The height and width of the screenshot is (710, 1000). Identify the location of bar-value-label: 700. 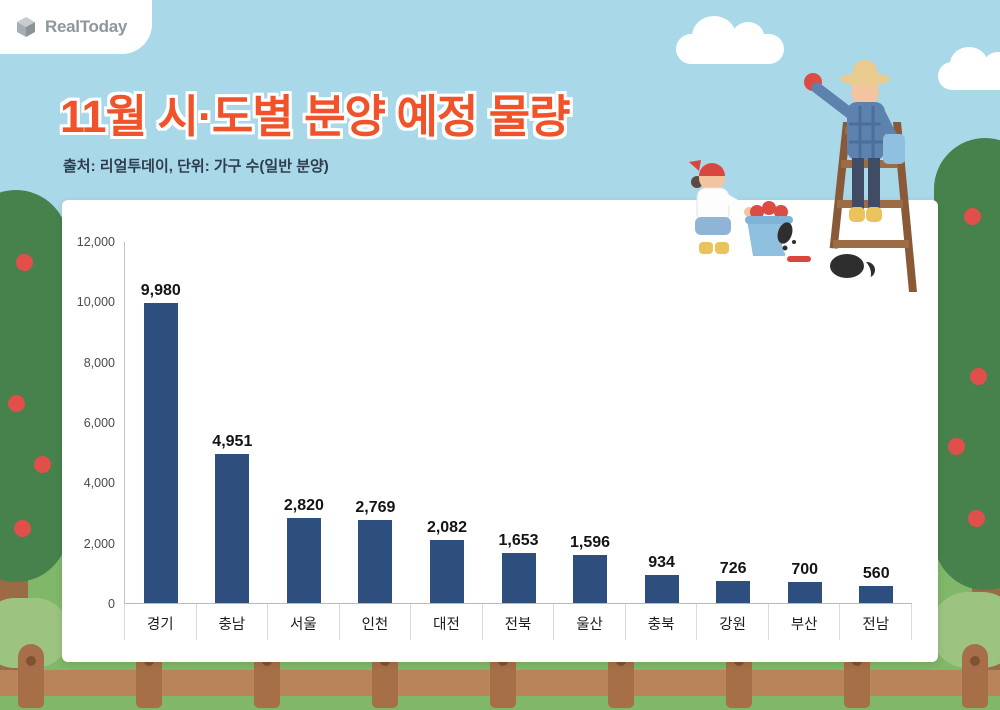
(805, 569).